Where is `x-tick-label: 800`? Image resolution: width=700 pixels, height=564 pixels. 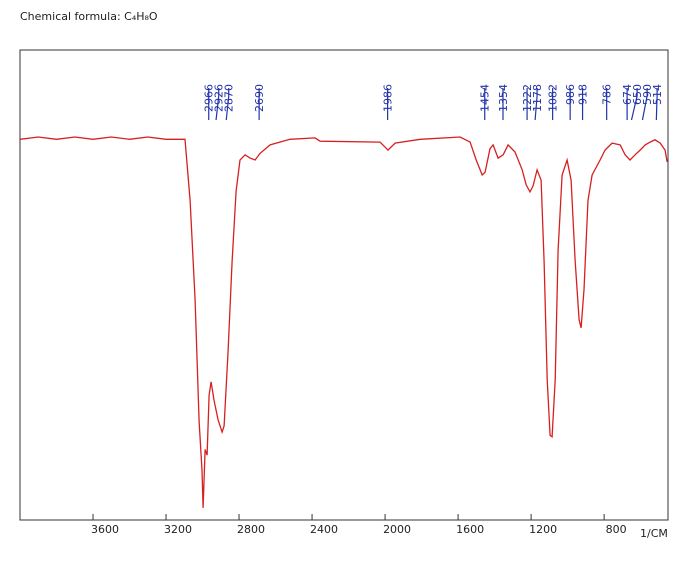 x-tick-label: 800 is located at coordinates (616, 529).